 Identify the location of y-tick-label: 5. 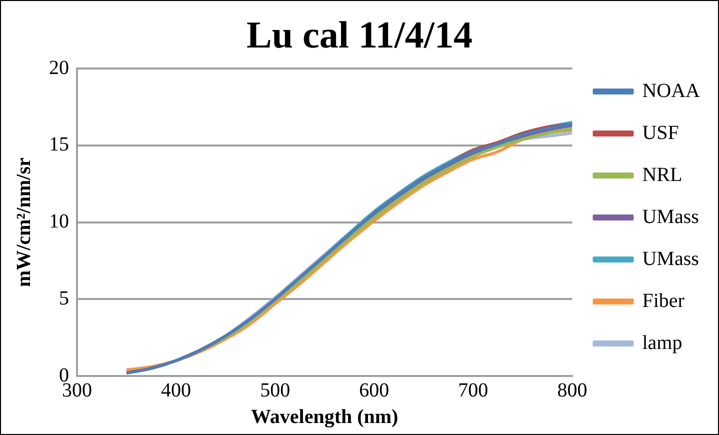
(64, 298).